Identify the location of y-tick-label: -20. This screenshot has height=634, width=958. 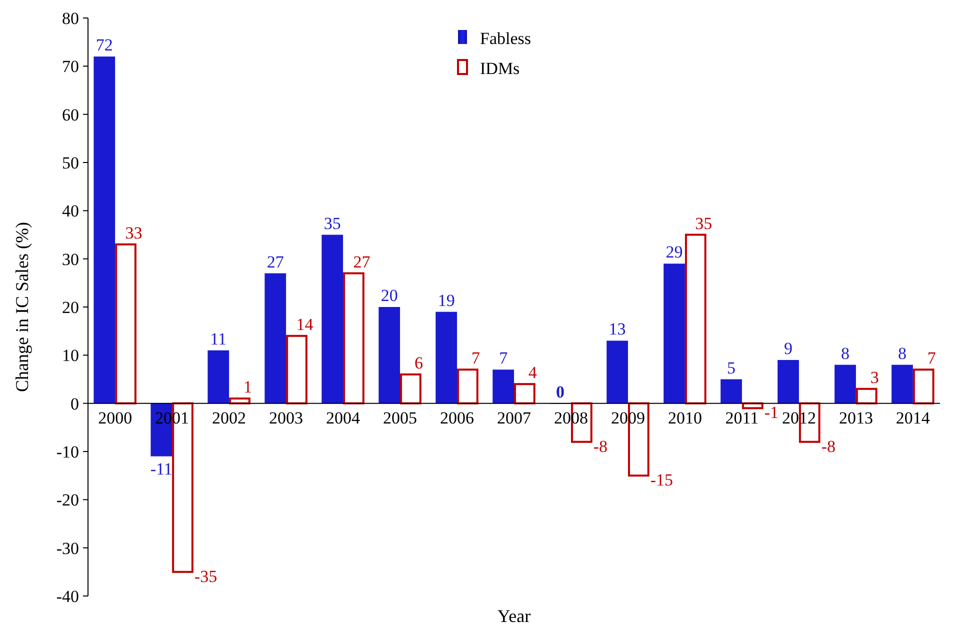
(67, 500).